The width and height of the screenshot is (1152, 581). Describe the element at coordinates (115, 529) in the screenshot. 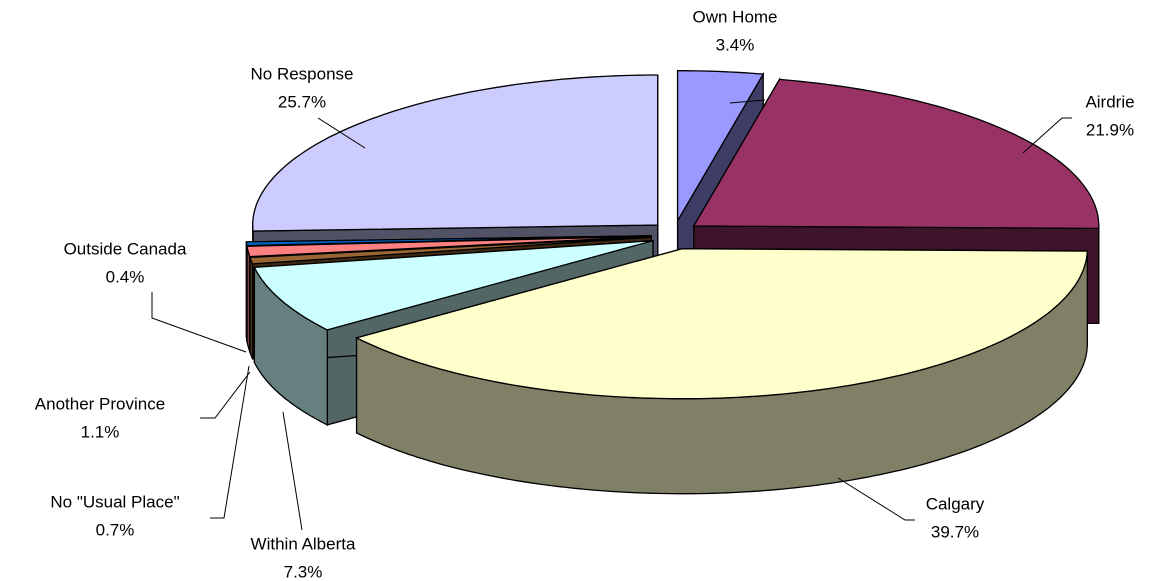

I see `slice-value-label: 0.7%` at that location.